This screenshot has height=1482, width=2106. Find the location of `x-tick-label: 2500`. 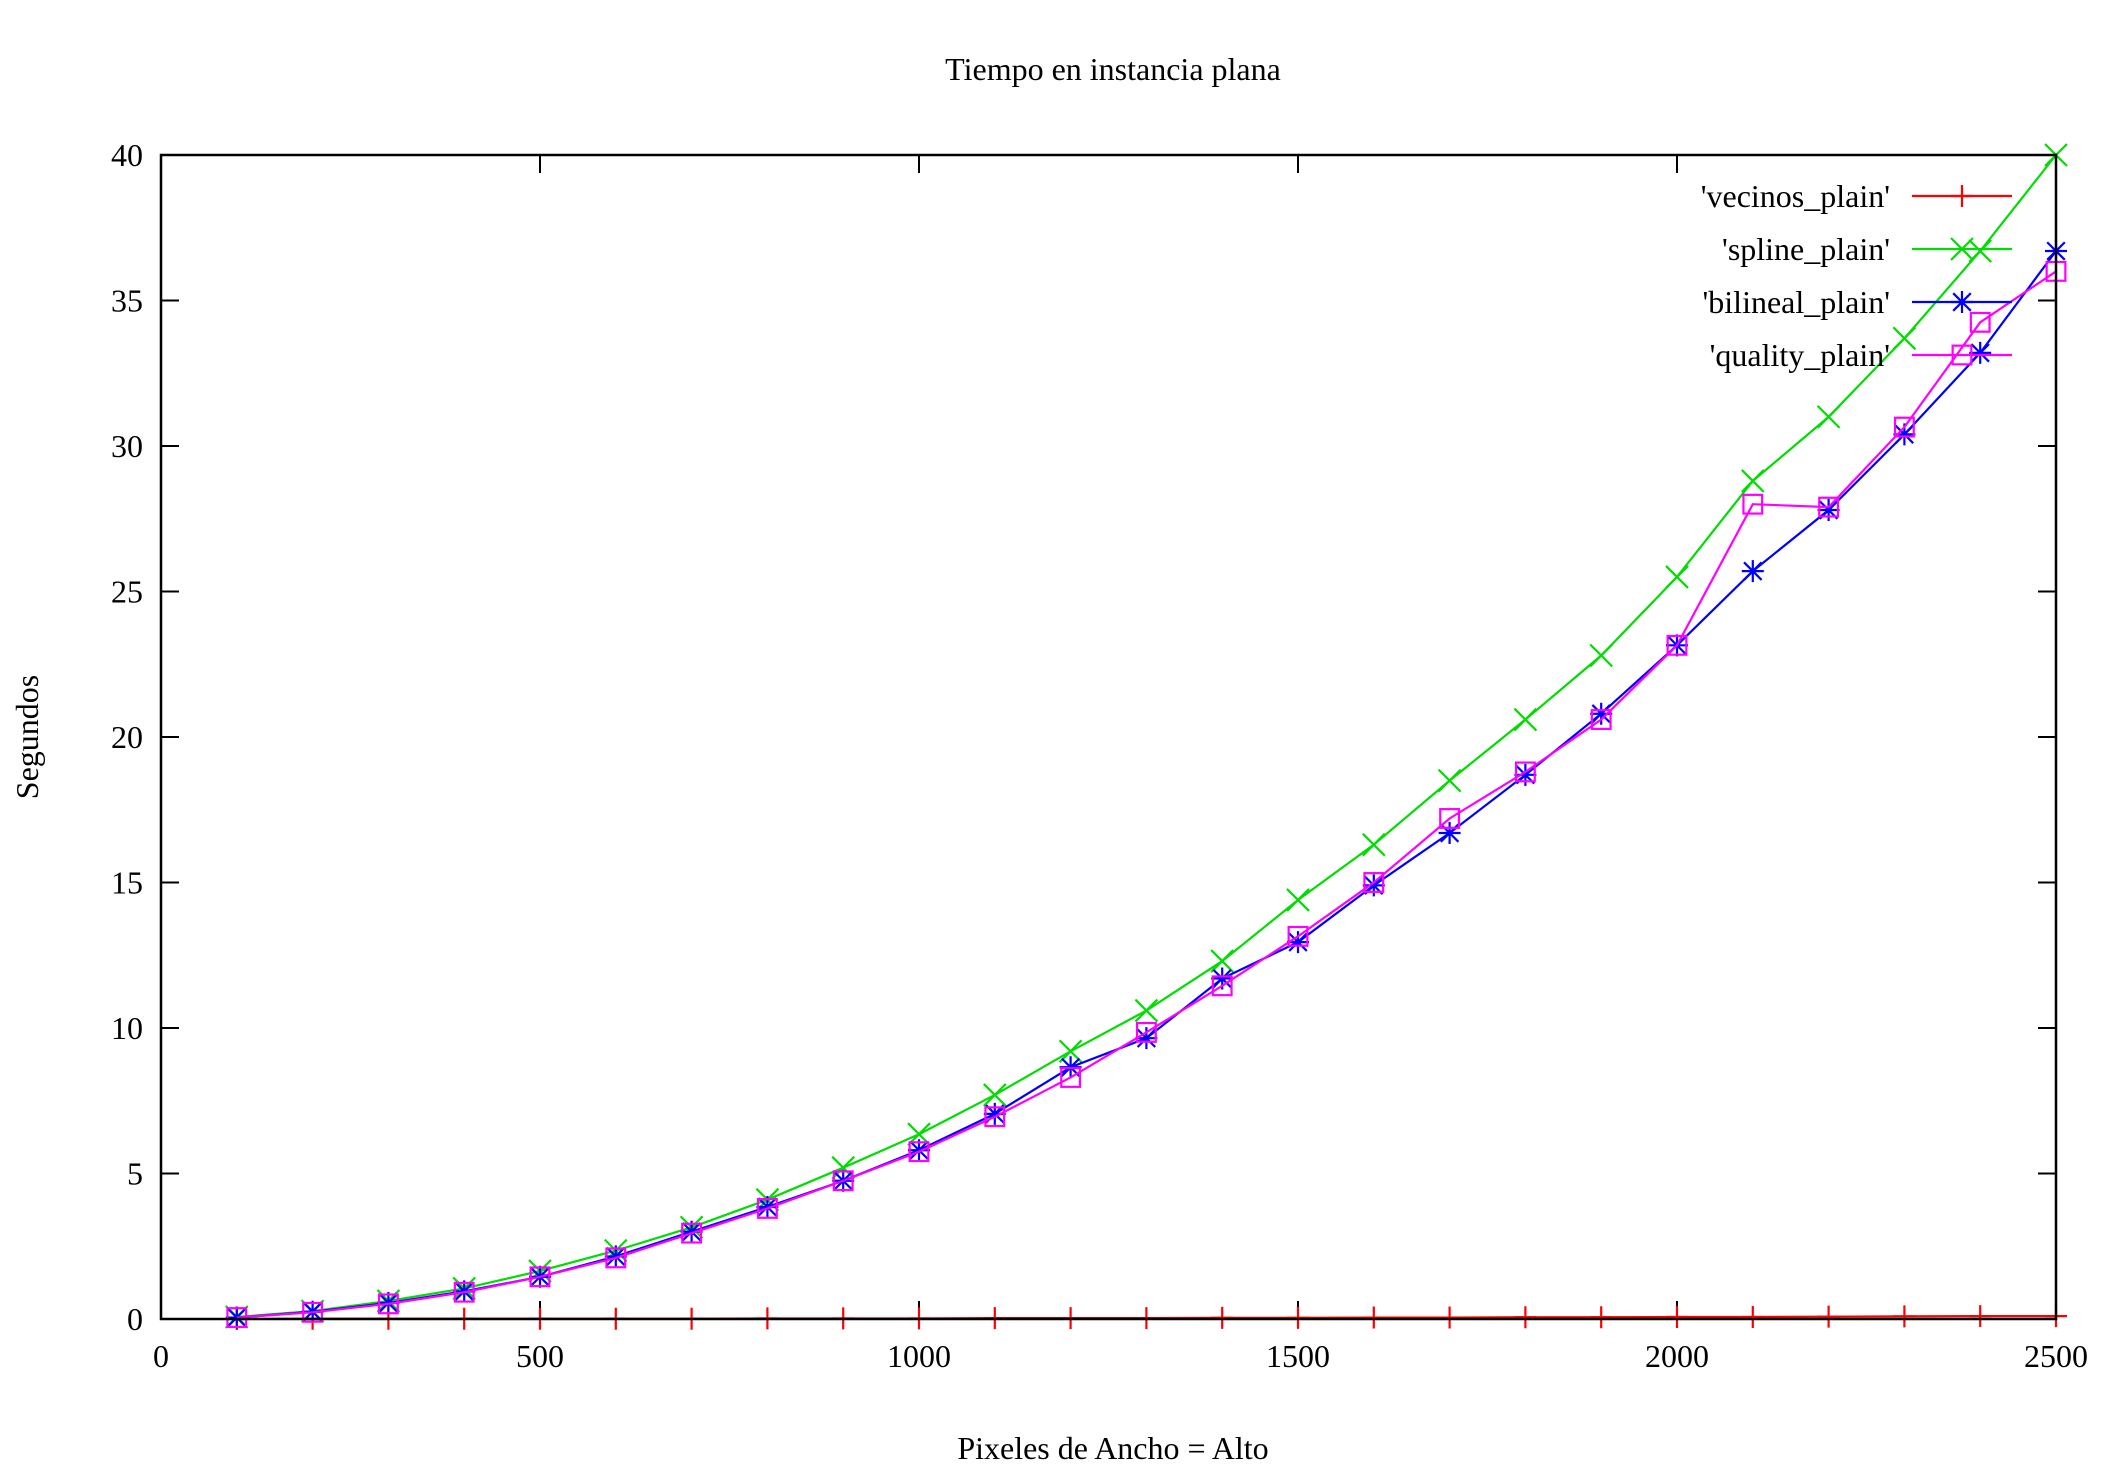

x-tick-label: 2500 is located at coordinates (2056, 1356).